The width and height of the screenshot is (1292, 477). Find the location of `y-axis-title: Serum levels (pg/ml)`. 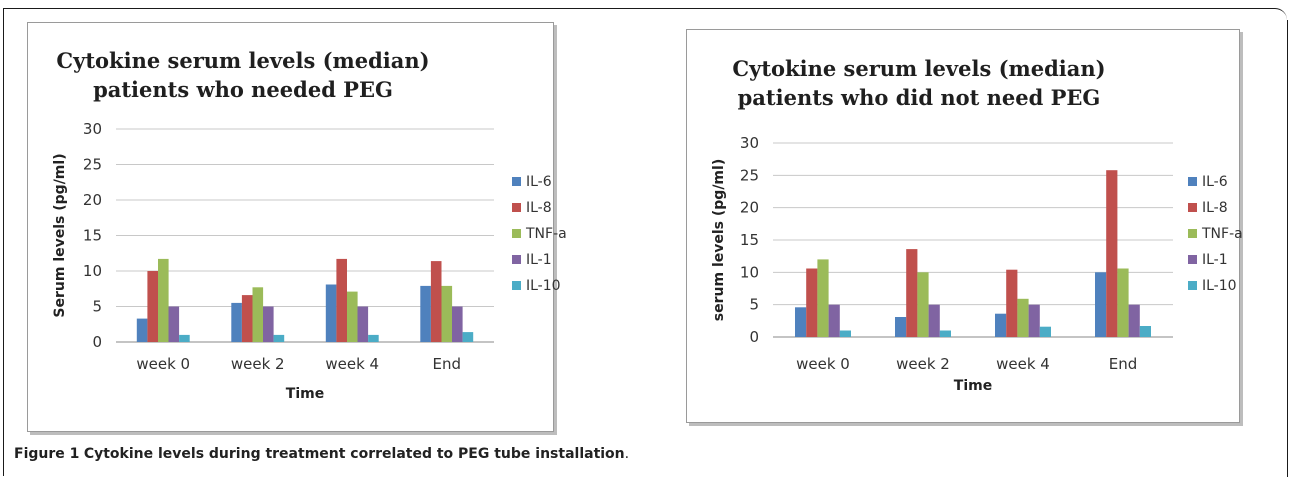

y-axis-title: Serum levels (pg/ml) is located at coordinates (60, 235).